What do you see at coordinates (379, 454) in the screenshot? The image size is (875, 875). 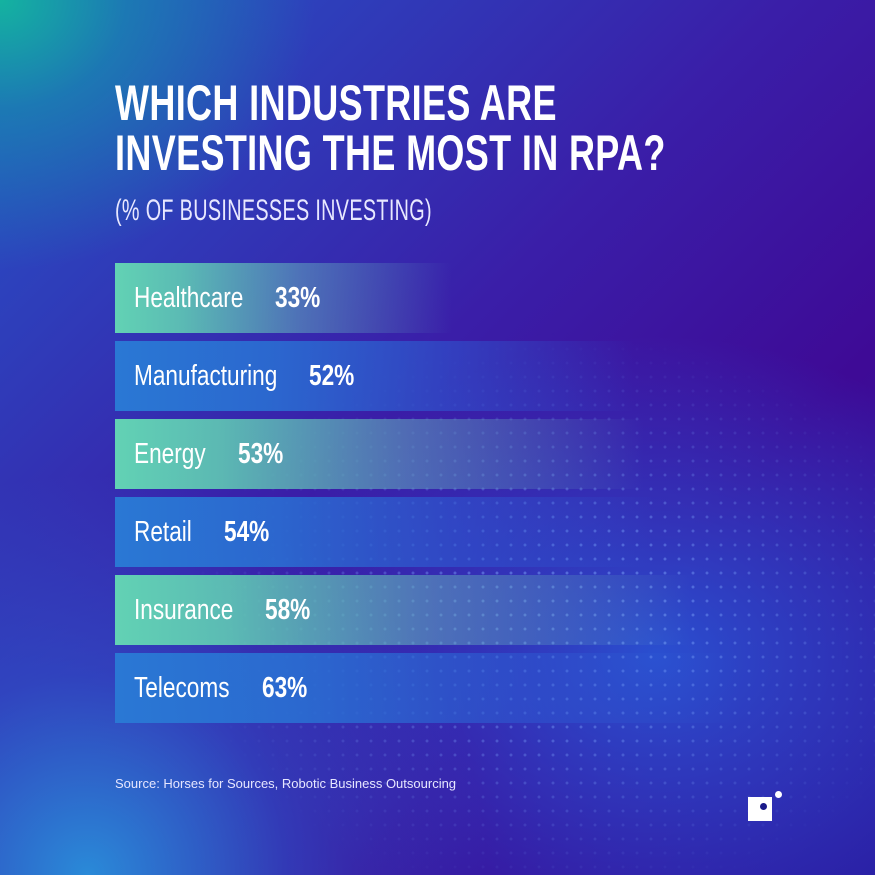 I see `bar-energy: Energy 53%` at bounding box center [379, 454].